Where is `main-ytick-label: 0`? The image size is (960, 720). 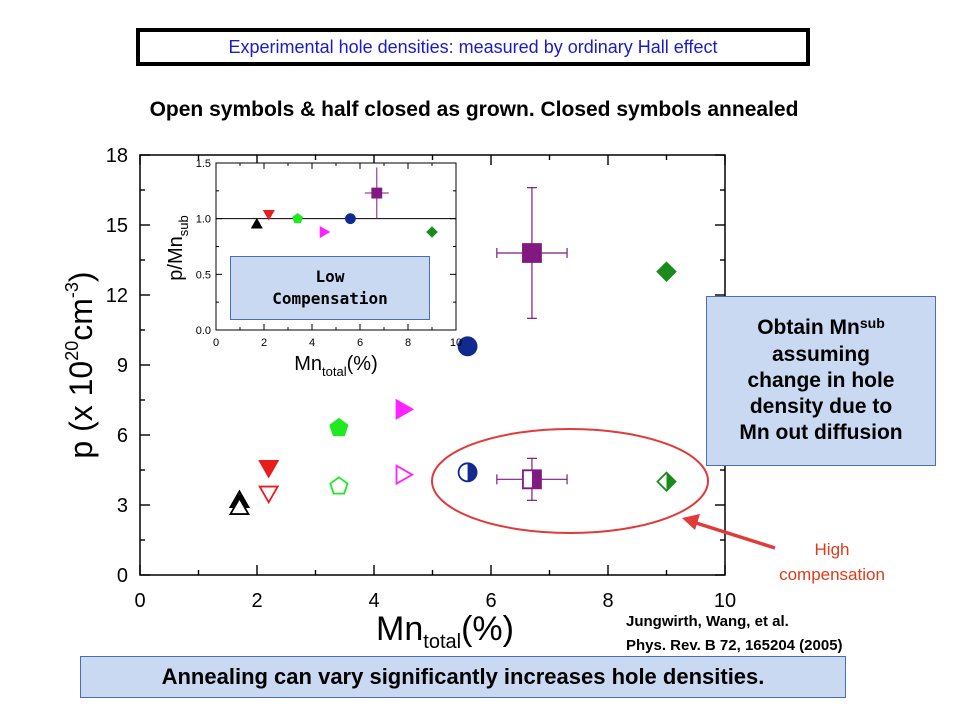 main-ytick-label: 0 is located at coordinates (122, 576).